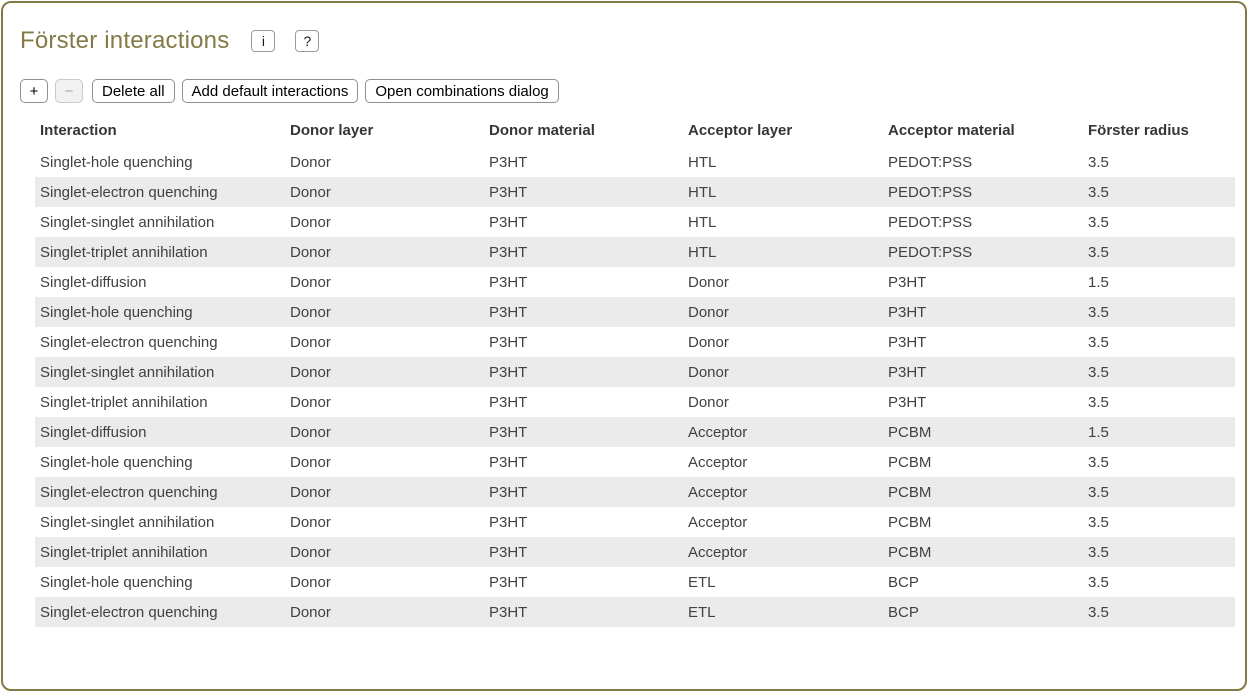 This screenshot has width=1249, height=691. What do you see at coordinates (542, 130) in the screenshot?
I see `column-header-2: Donor material` at bounding box center [542, 130].